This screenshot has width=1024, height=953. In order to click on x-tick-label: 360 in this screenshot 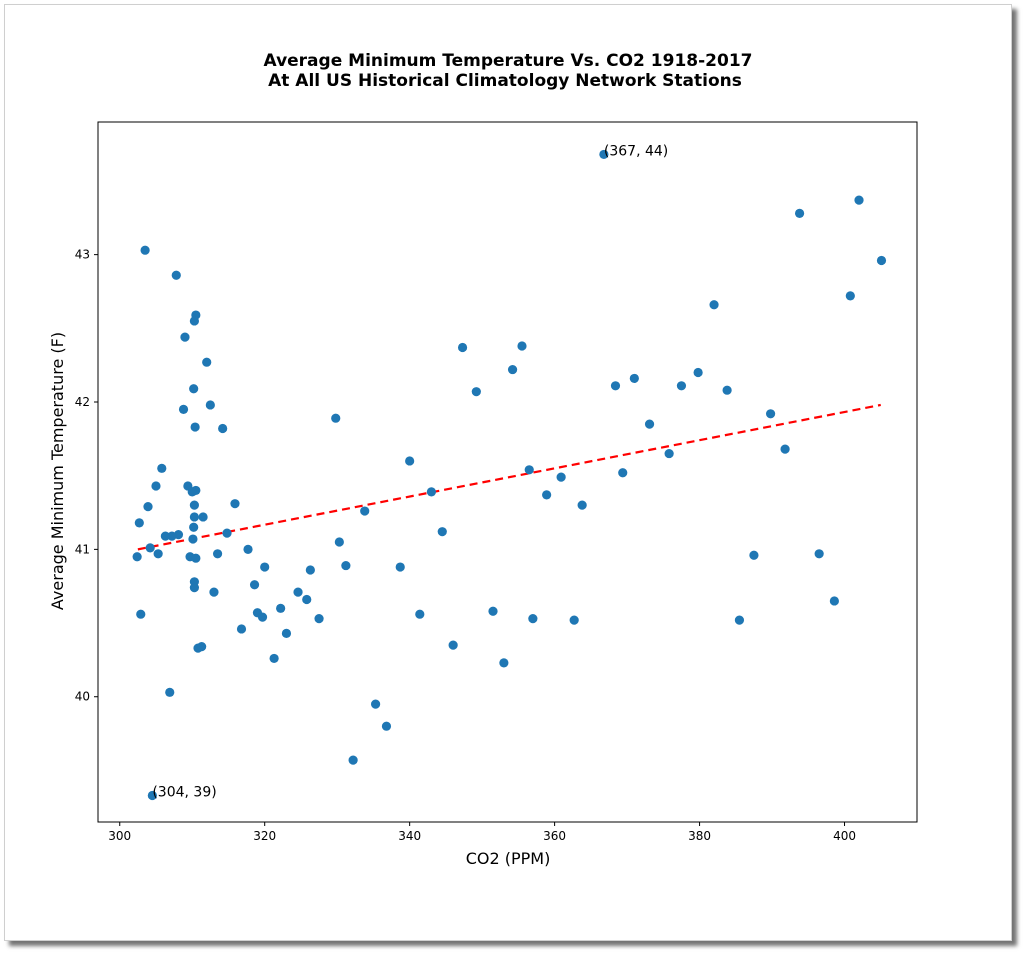, I will do `click(554, 836)`.